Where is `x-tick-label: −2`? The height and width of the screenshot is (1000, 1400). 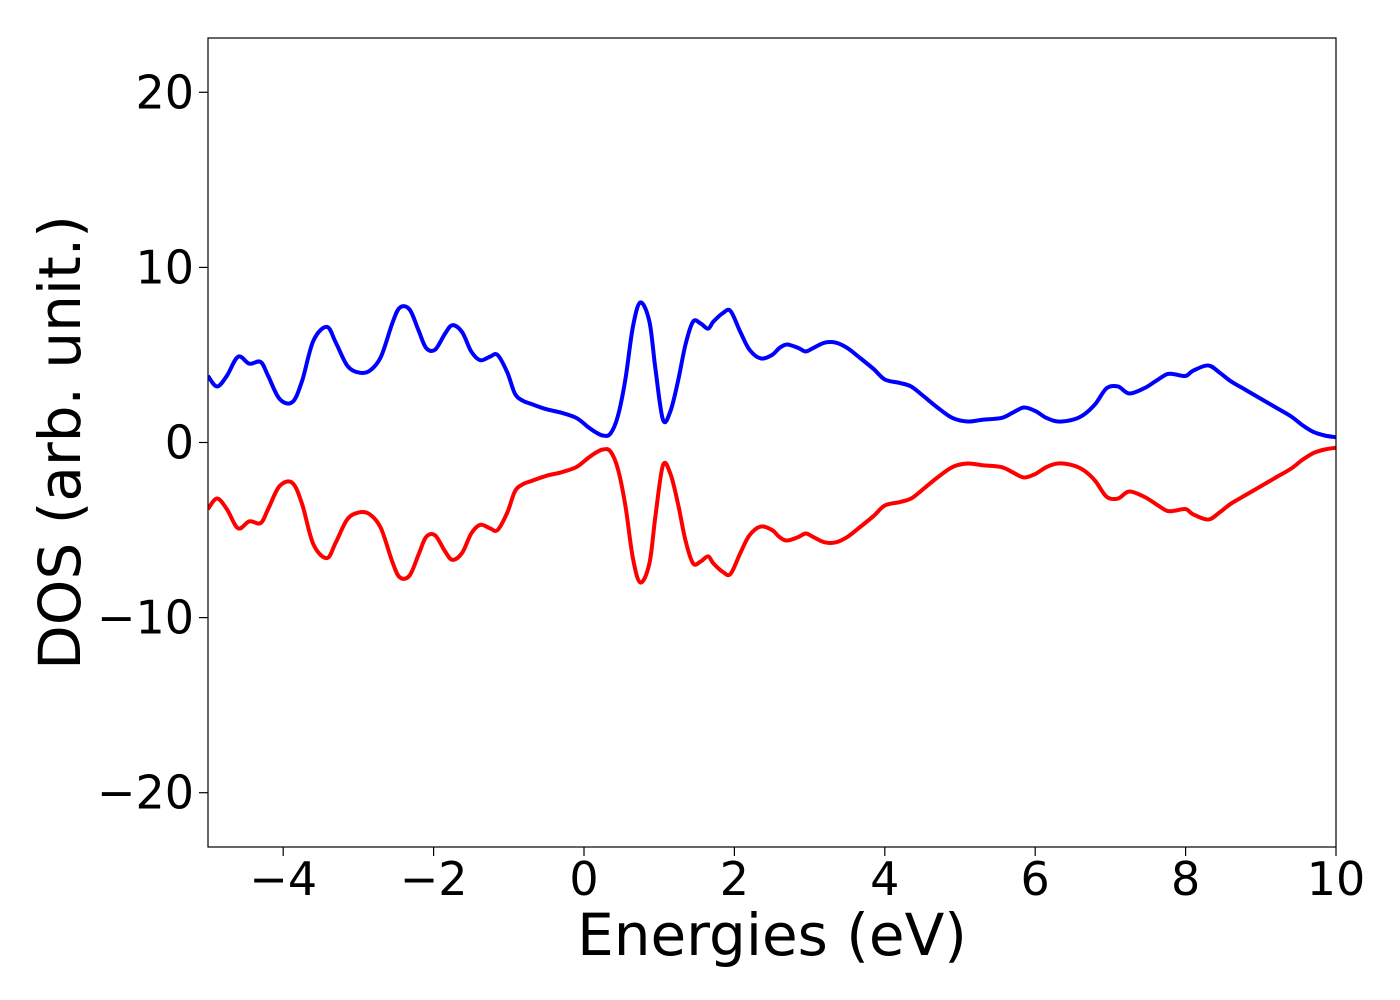 x-tick-label: −2 is located at coordinates (434, 879).